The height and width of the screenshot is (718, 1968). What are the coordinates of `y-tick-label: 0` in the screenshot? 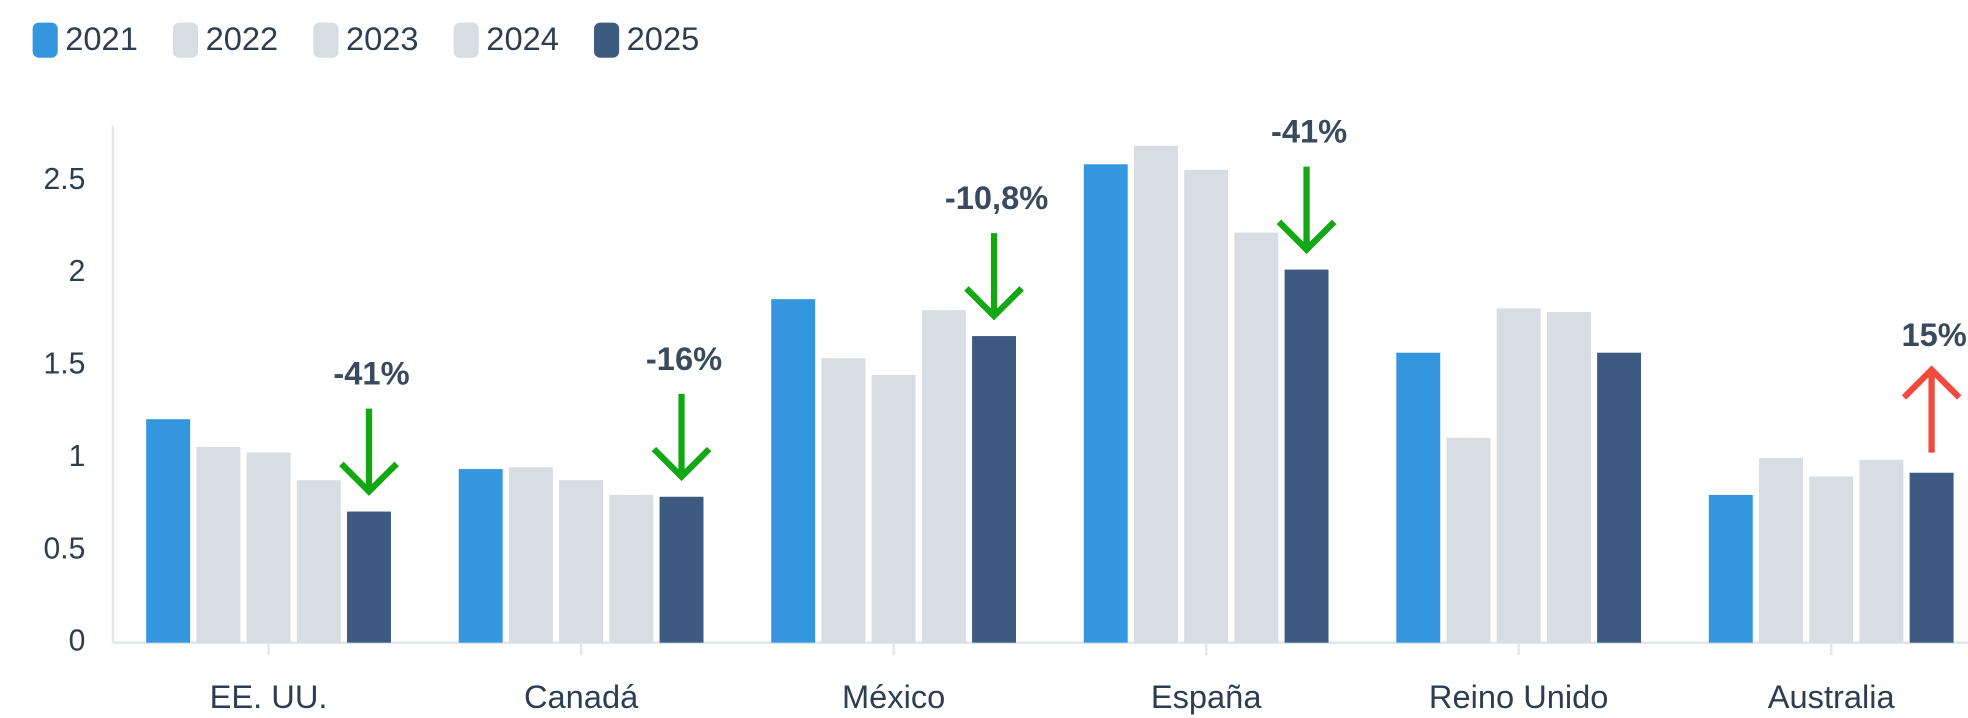 It's located at (77, 641).